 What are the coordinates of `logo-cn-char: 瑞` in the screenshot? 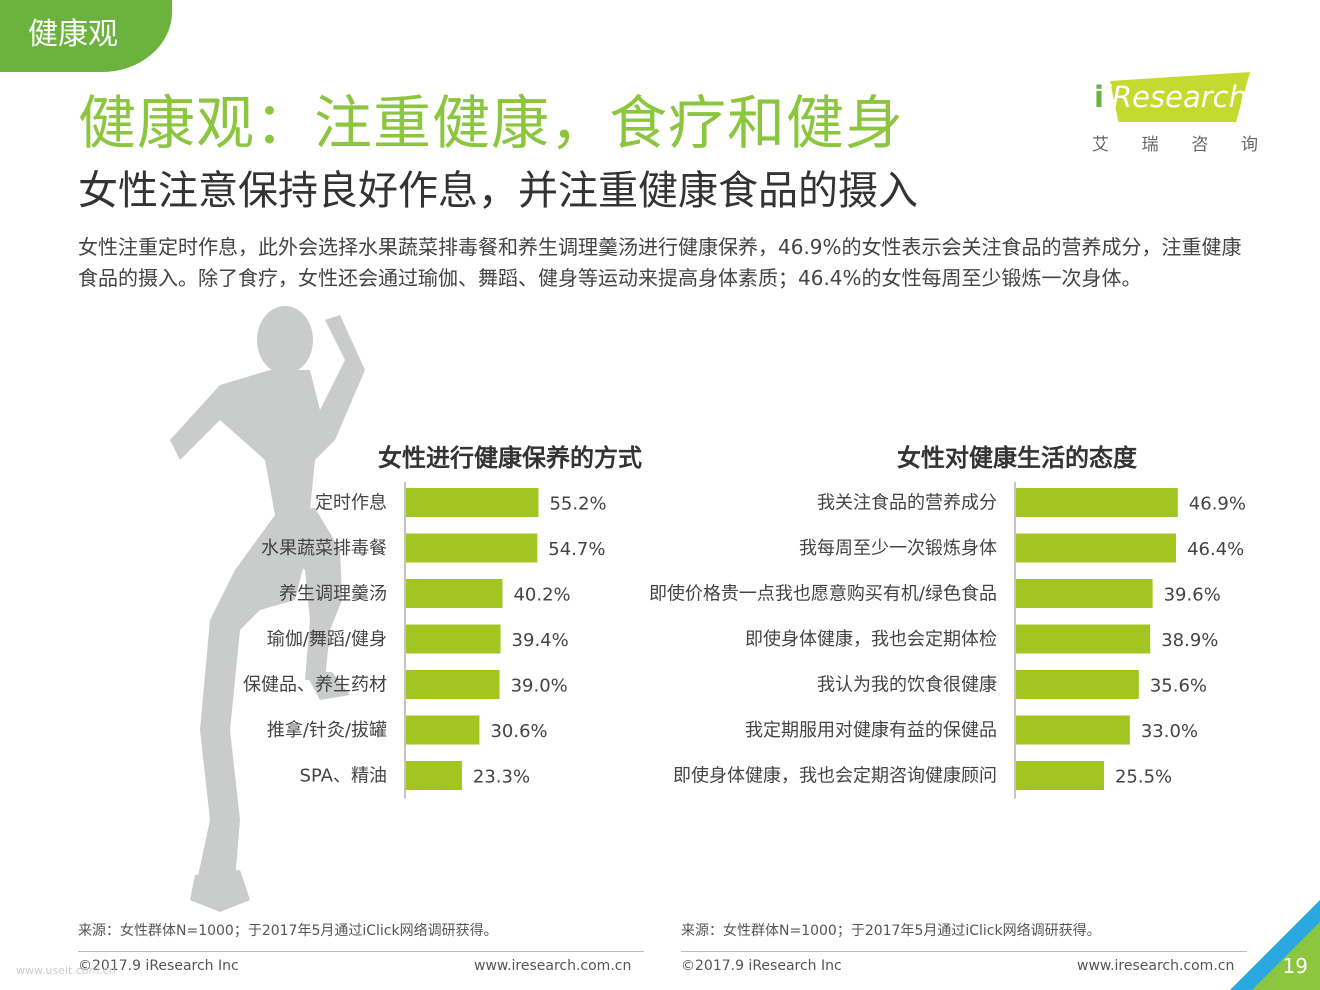 It's located at (1150, 145).